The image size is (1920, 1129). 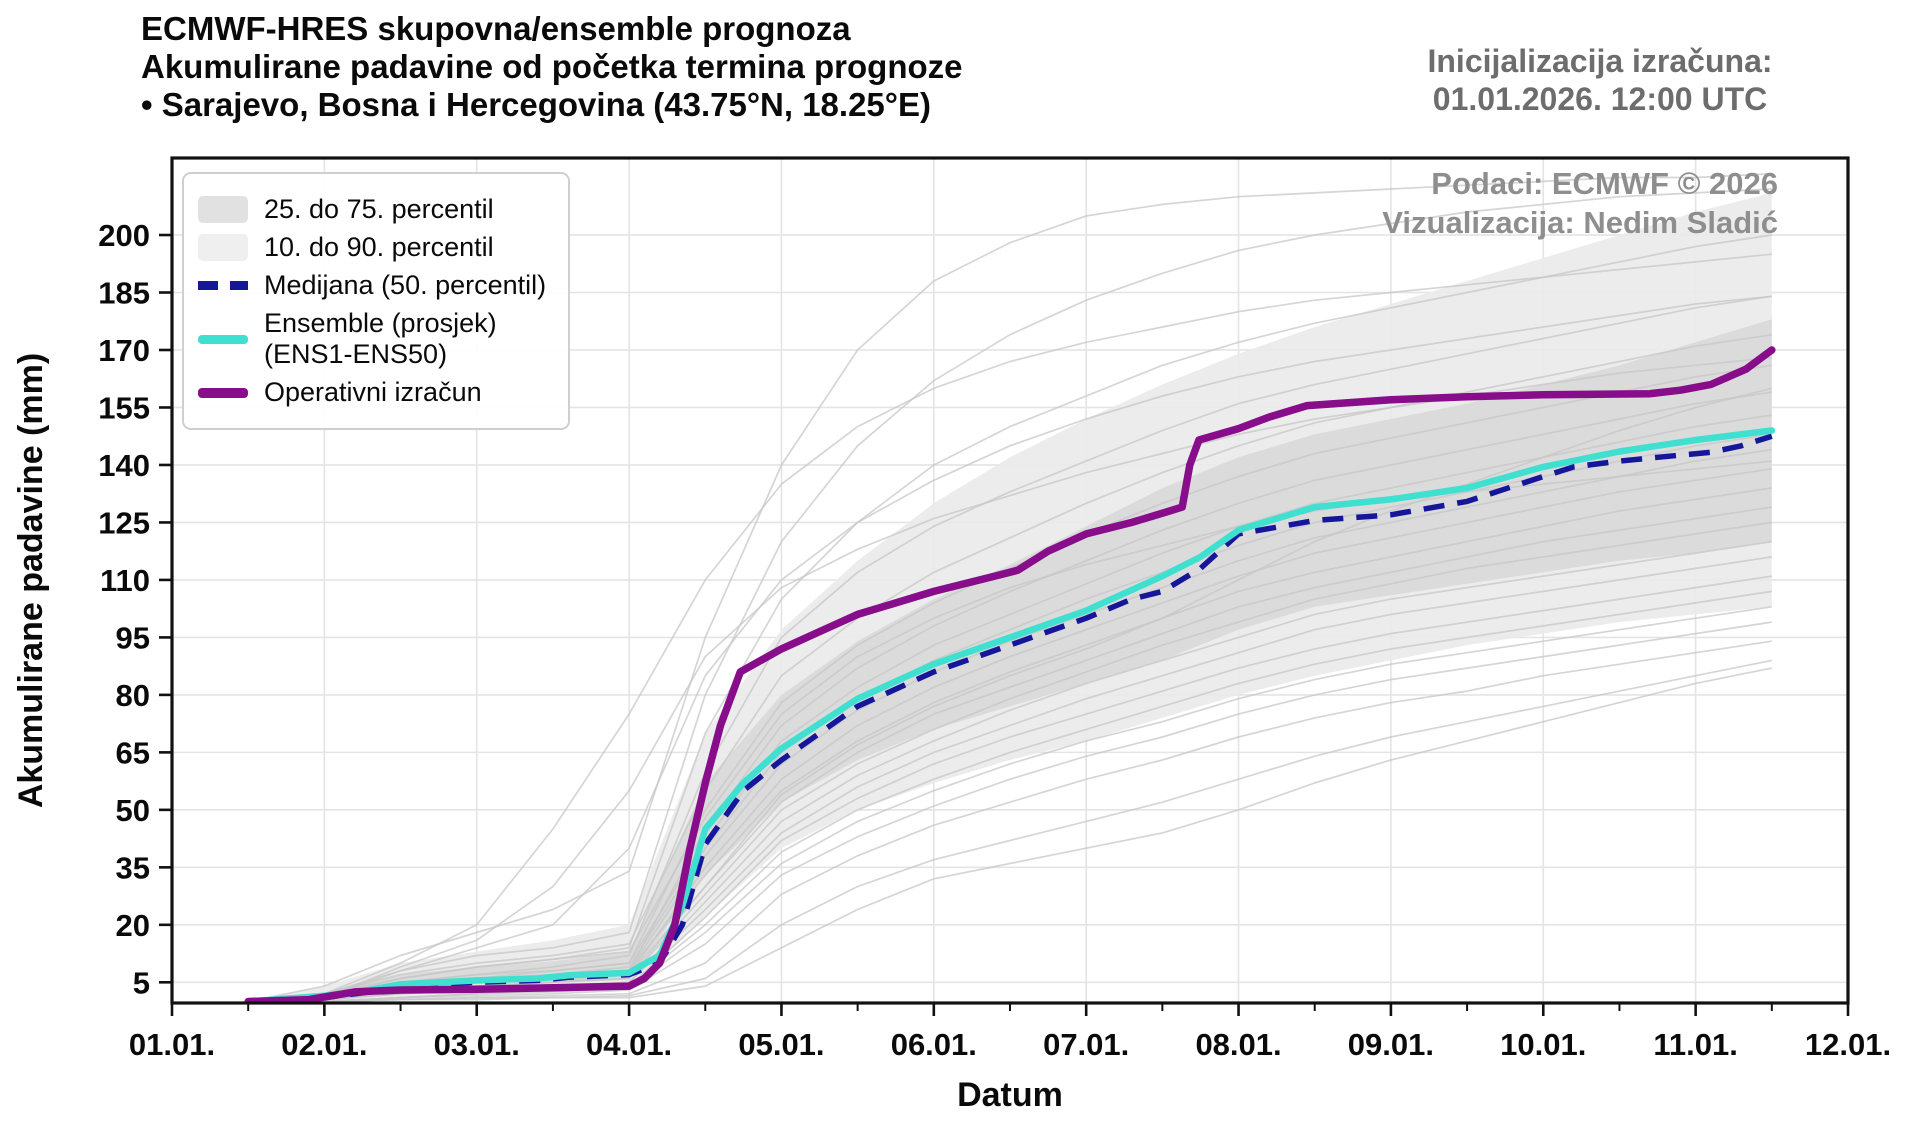 What do you see at coordinates (1580, 222) in the screenshot?
I see `visualization-credit: Vizualizacija: Nedim Sladić` at bounding box center [1580, 222].